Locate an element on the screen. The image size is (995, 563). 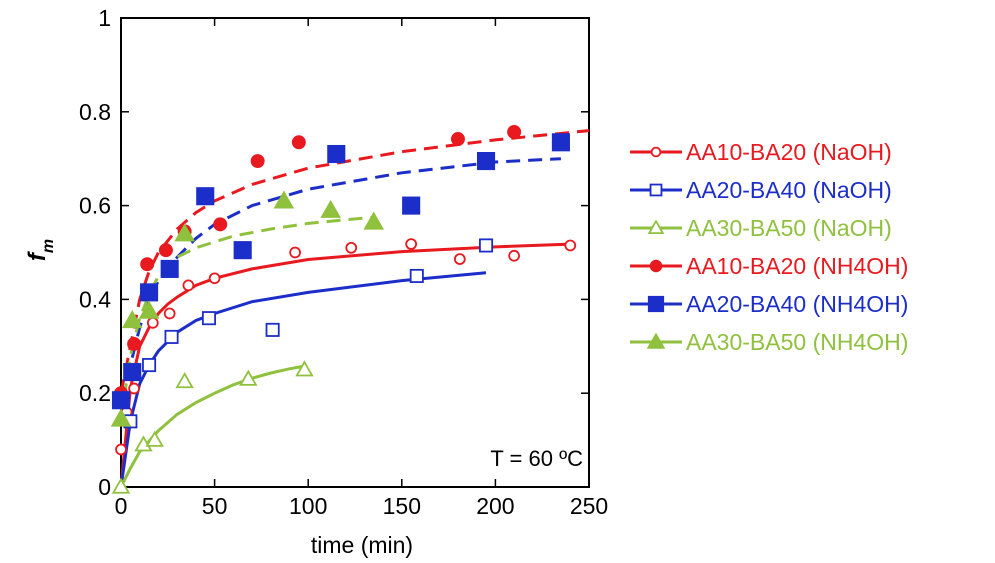
y-tick-label: 0.4 is located at coordinates (95, 299).